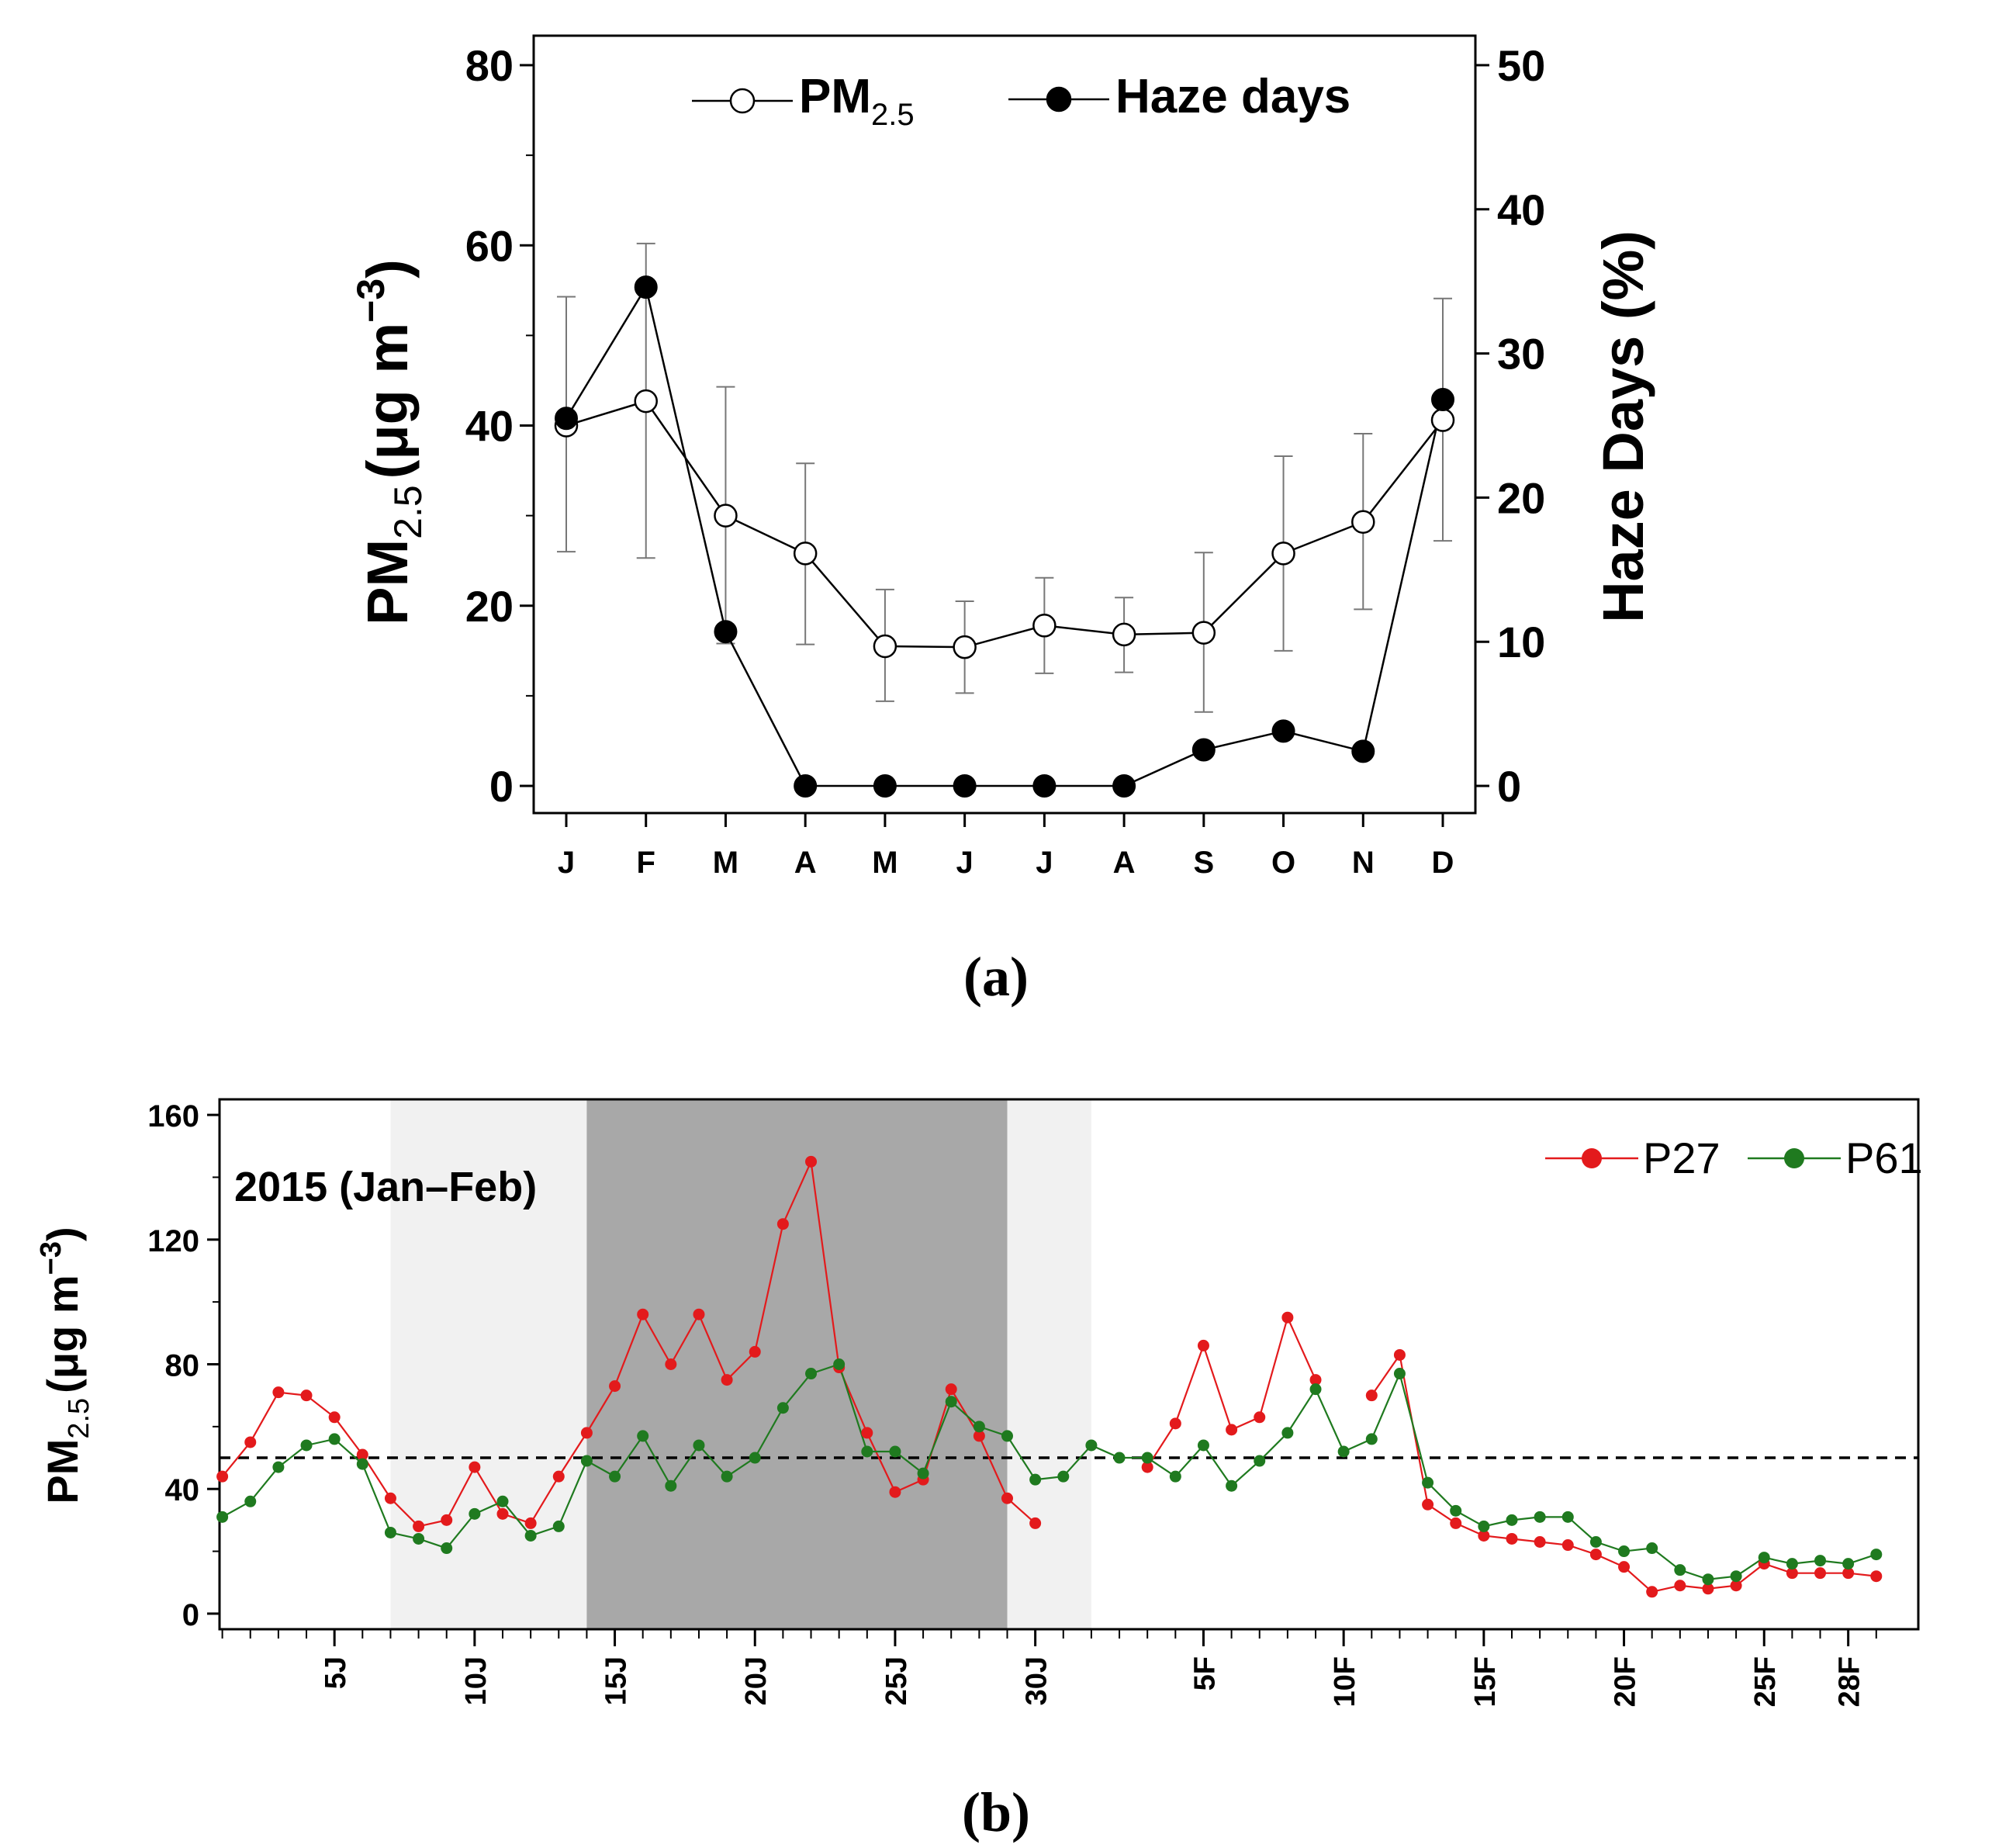 The height and width of the screenshot is (1848, 1992). I want to click on b-ylabel-pm: PM, so click(62, 1471).